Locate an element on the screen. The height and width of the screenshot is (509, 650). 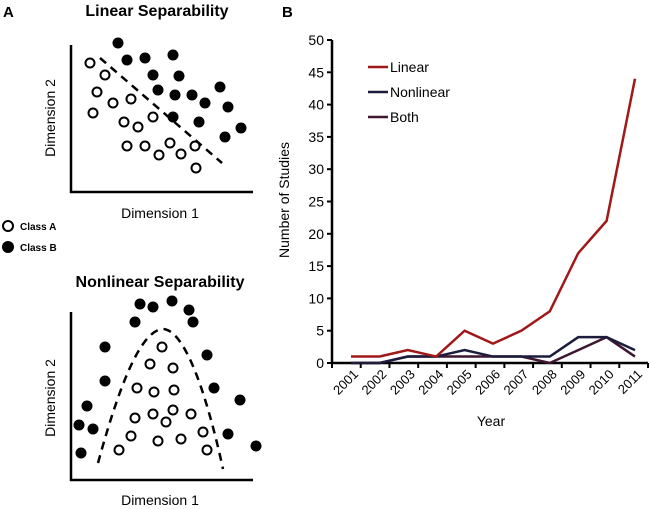
panel-a-label: A is located at coordinates (8, 12).